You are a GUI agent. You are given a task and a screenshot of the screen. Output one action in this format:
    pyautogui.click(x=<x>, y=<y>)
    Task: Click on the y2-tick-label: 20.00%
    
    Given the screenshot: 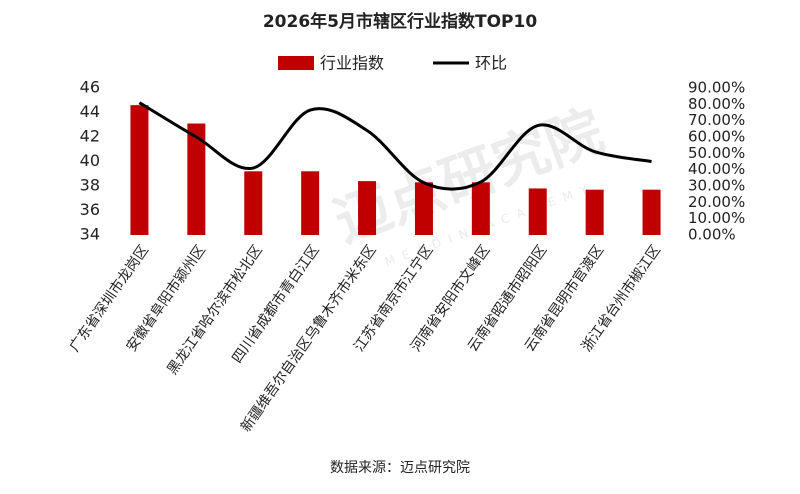 What is the action you would take?
    pyautogui.click(x=716, y=202)
    